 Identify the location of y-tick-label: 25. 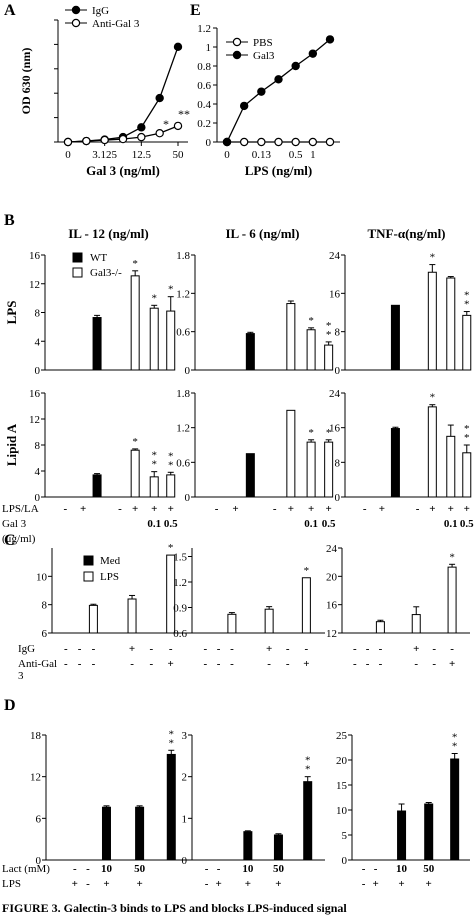
(342, 736).